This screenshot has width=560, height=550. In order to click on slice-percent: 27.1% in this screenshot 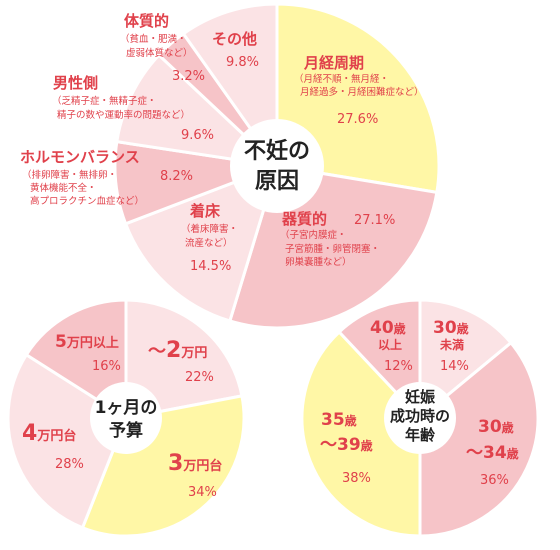, I will do `click(374, 220)`.